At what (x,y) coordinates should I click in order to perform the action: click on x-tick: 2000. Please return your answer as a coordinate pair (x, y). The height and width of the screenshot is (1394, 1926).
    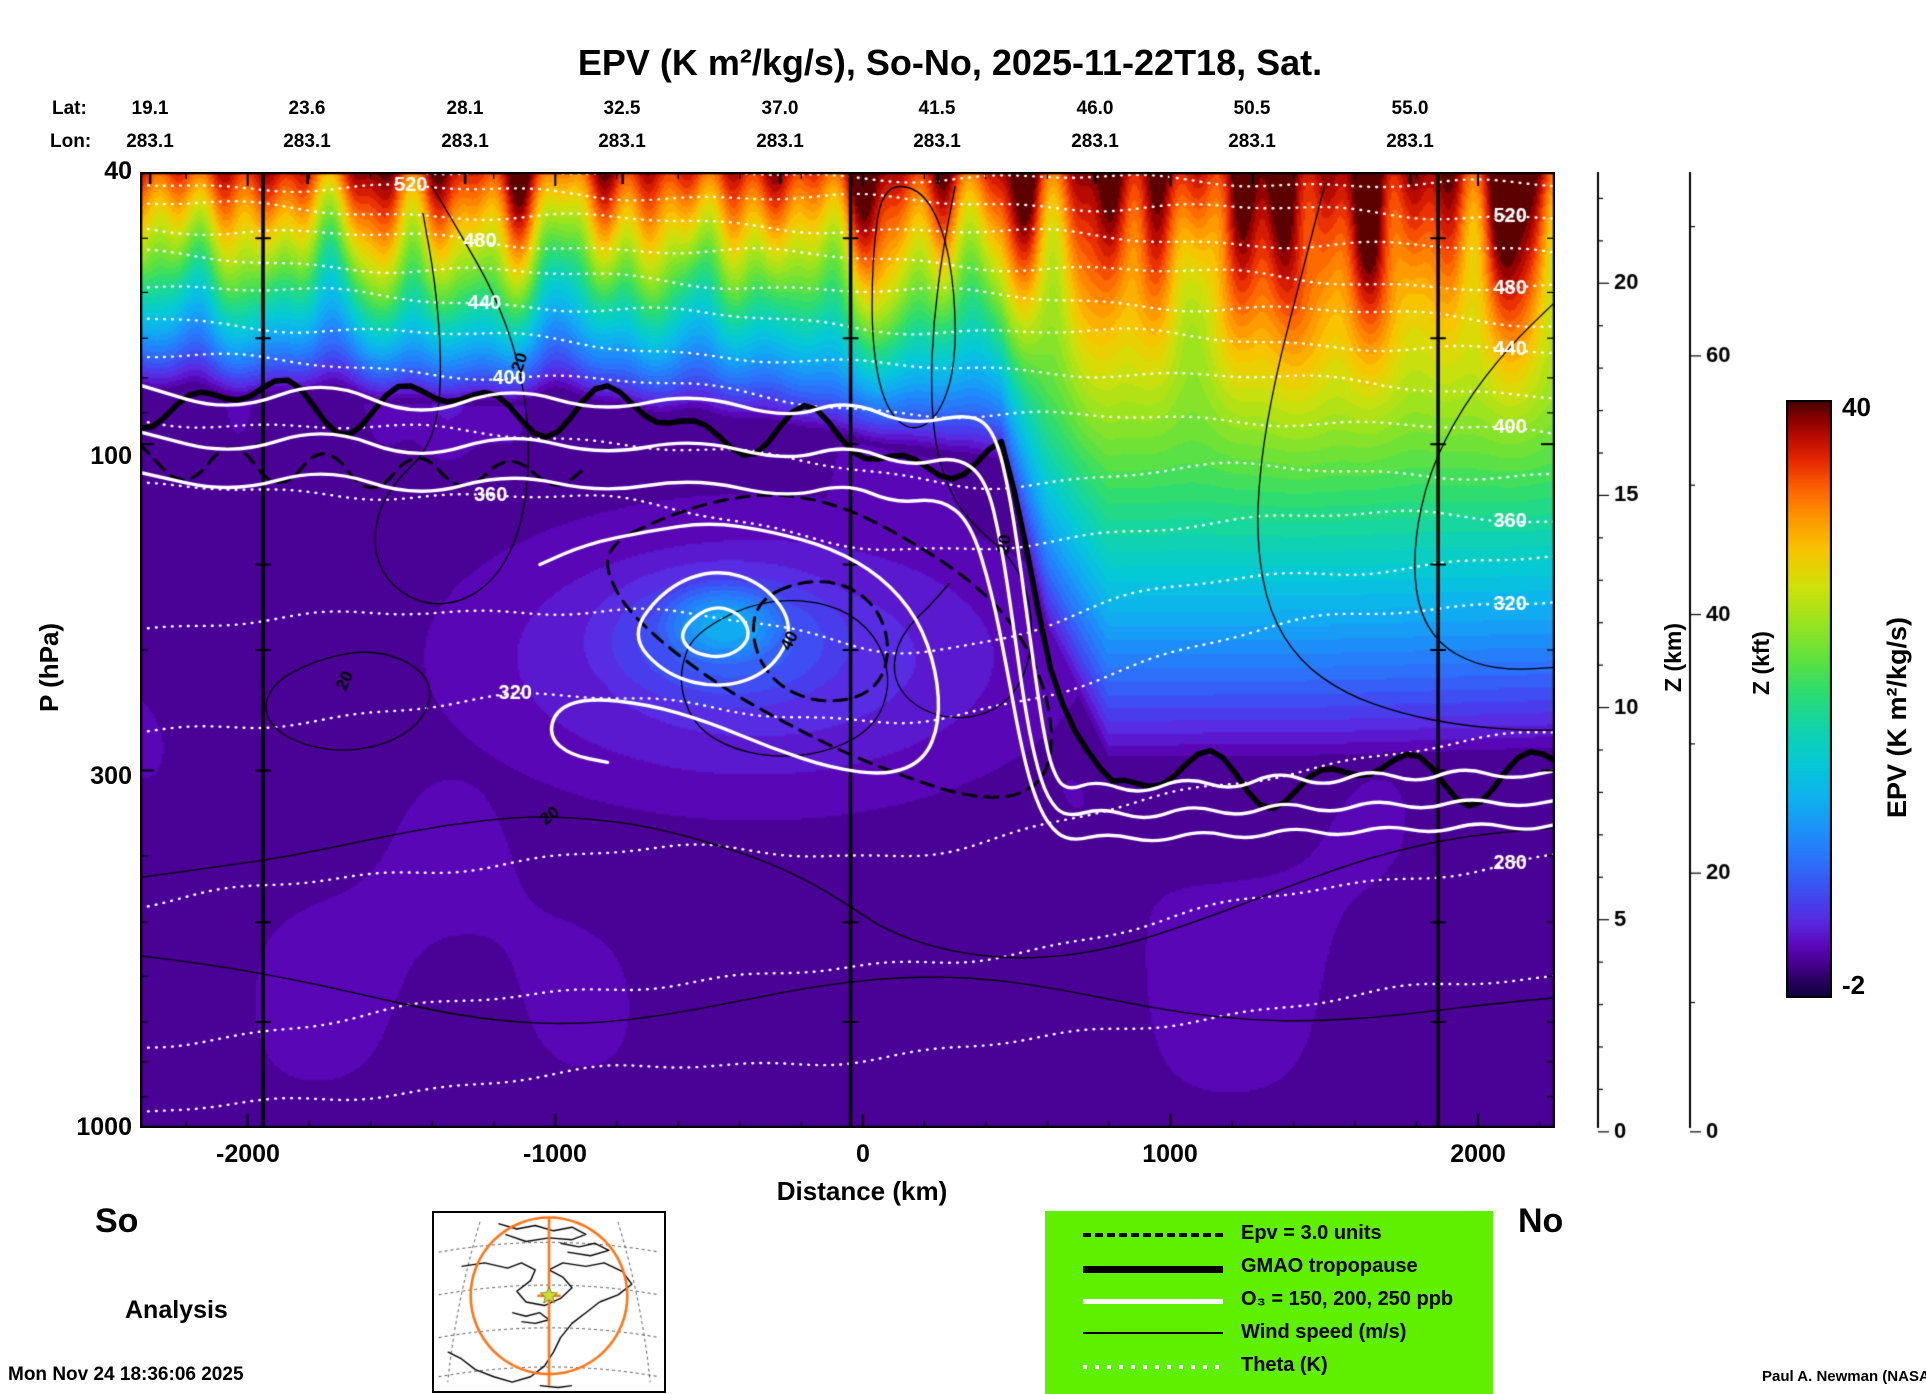
    Looking at the image, I should click on (1478, 1154).